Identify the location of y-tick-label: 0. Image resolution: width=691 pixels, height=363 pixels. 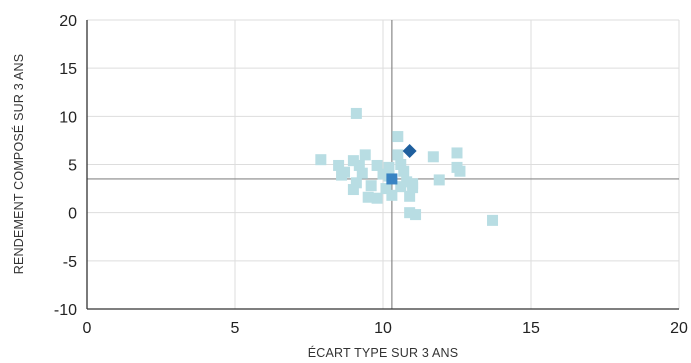
(72, 214).